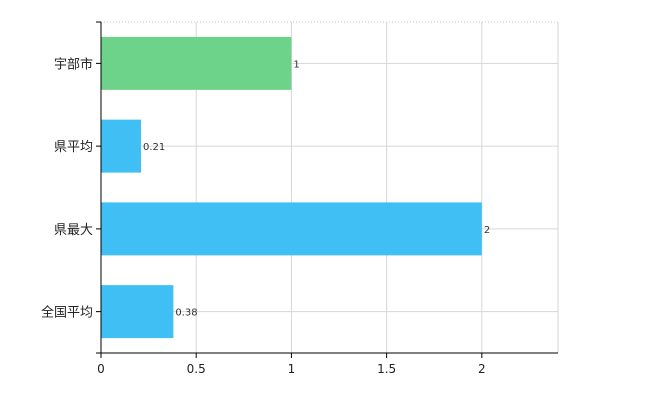 This screenshot has height=400, width=650. What do you see at coordinates (73, 147) in the screenshot?
I see `y-tick-label: 県平均` at bounding box center [73, 147].